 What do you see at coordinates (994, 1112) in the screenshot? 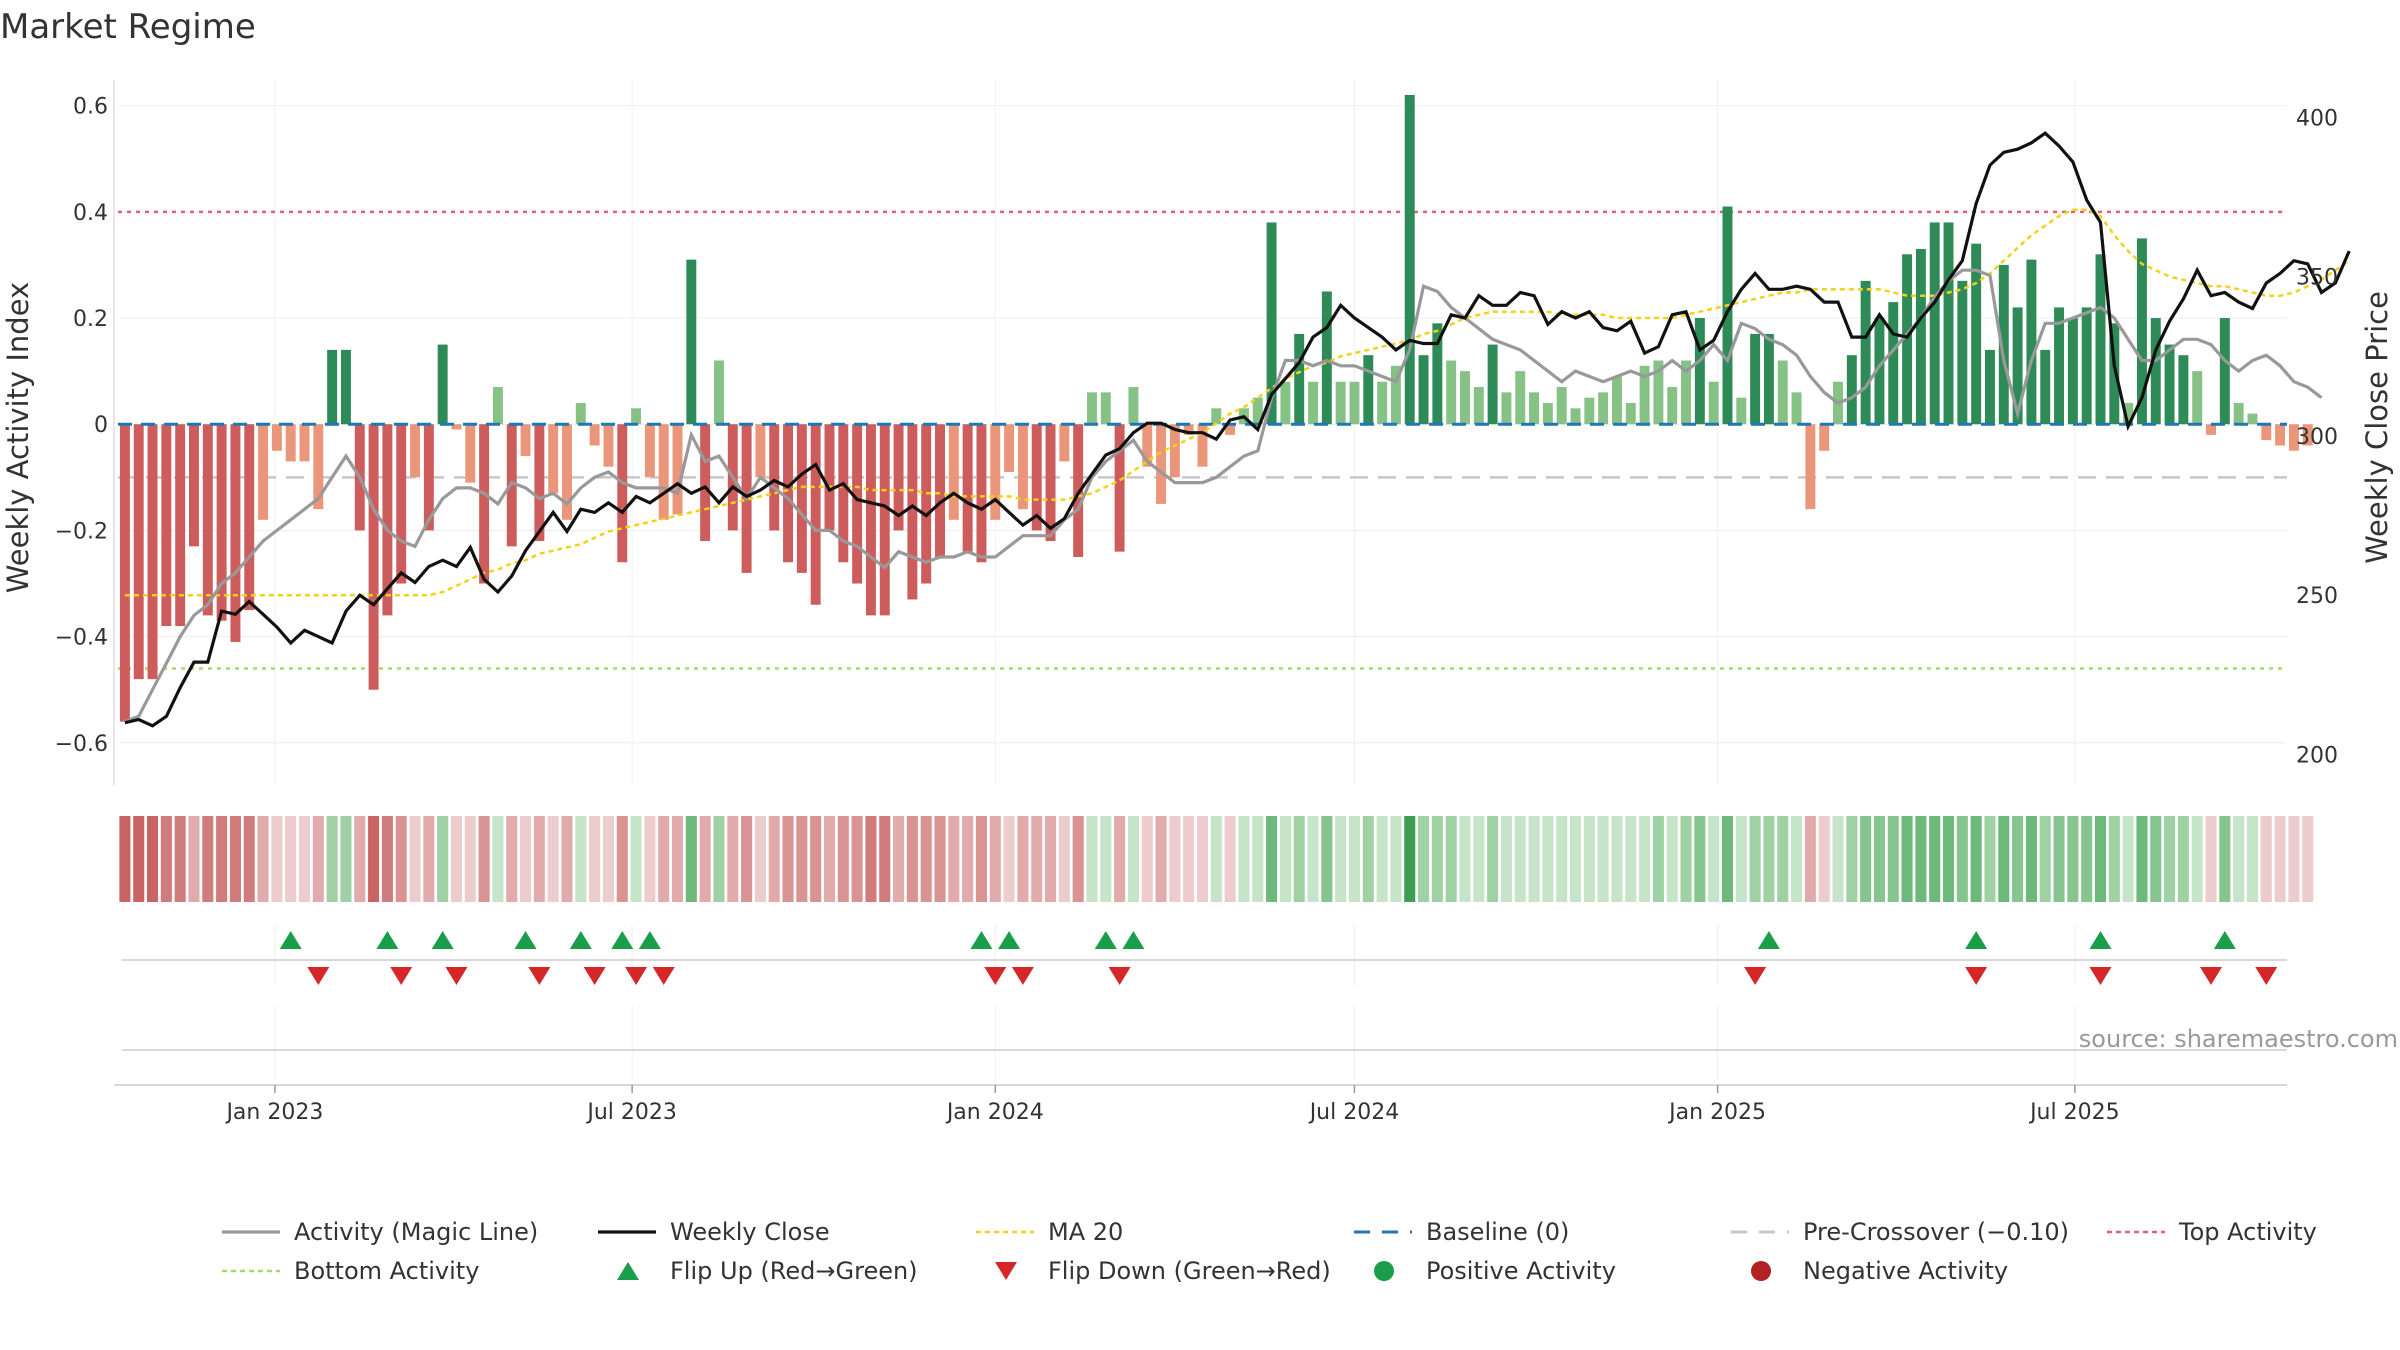
I see `x-tick-label: Jan 2024` at bounding box center [994, 1112].